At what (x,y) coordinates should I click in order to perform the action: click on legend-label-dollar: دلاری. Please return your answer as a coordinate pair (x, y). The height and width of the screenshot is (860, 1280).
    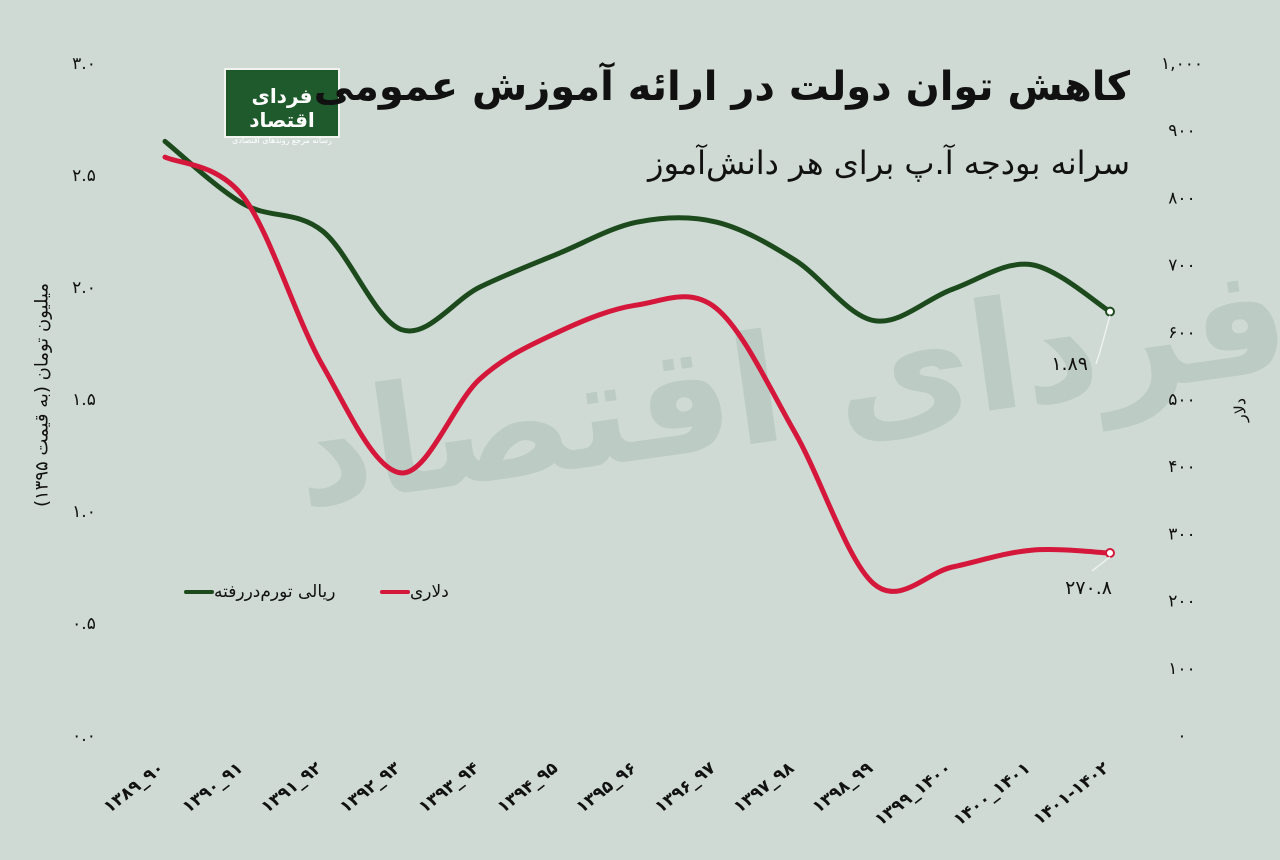
    Looking at the image, I should click on (429, 592).